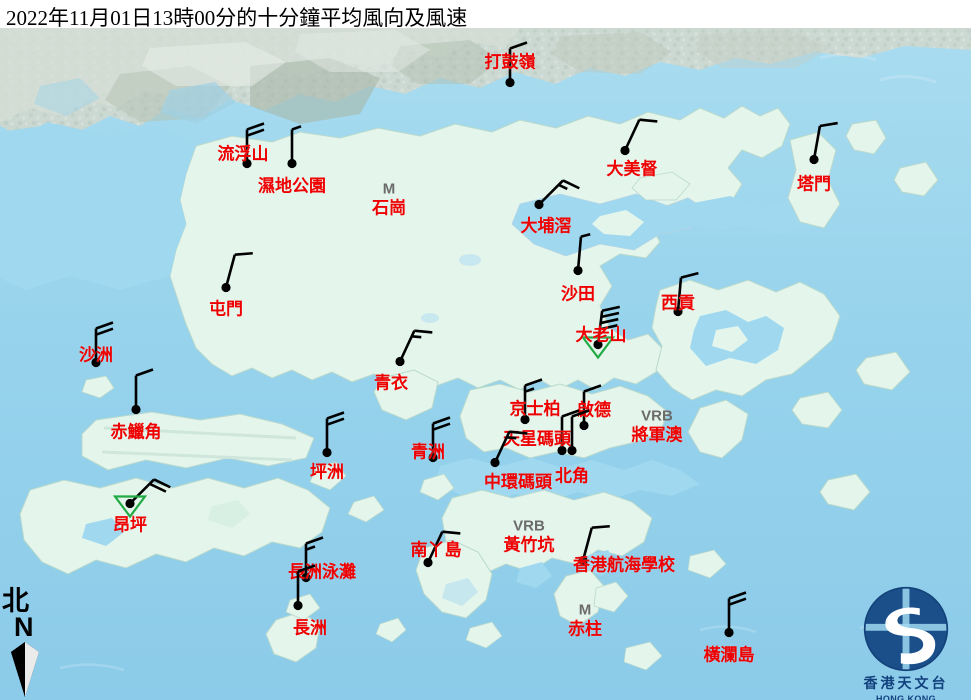 The height and width of the screenshot is (700, 971). What do you see at coordinates (391, 383) in the screenshot?
I see `station-label: 青衣` at bounding box center [391, 383].